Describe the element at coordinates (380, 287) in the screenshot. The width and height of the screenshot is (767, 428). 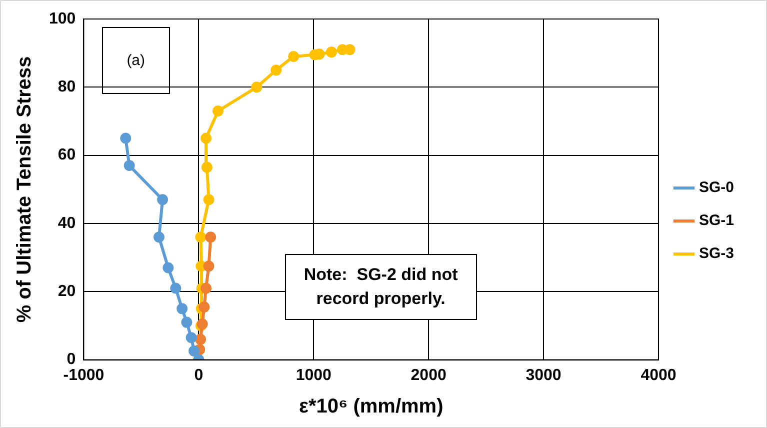
I see `annotation: Note: SG-2 did not record properly.` at that location.